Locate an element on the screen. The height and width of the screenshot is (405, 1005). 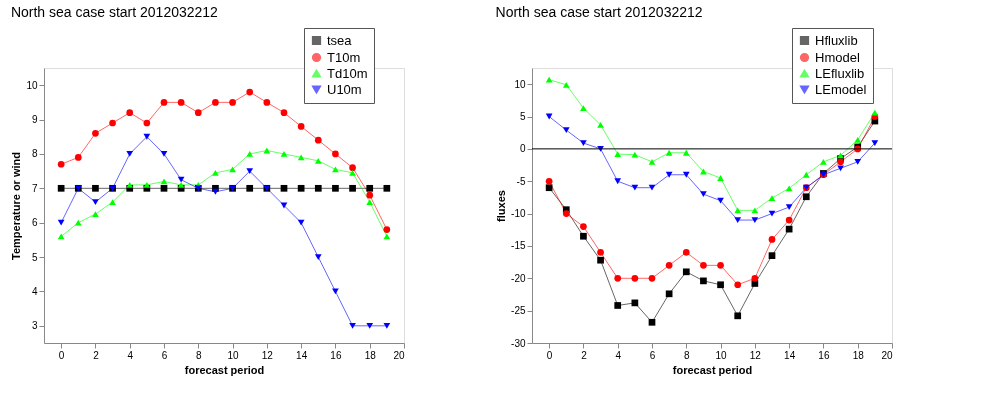
y-tick-label: -20 is located at coordinates (518, 278).